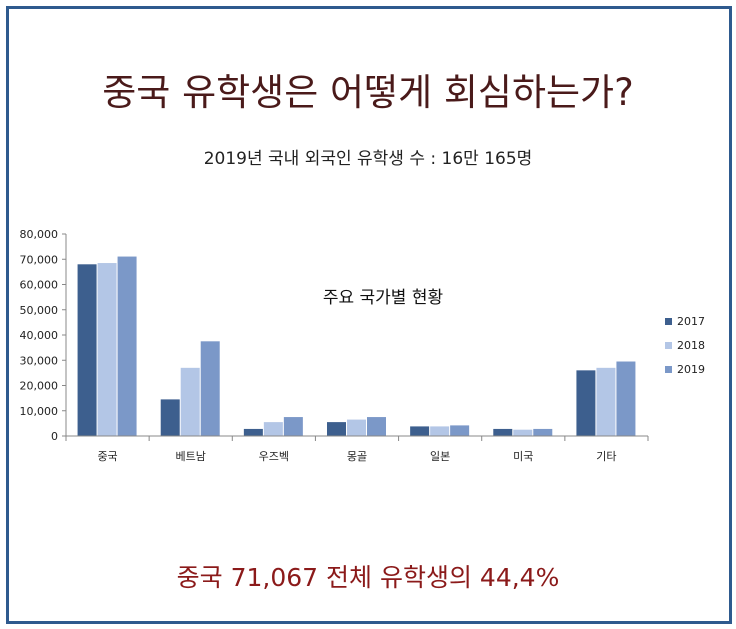 This screenshot has height=629, width=736. I want to click on x-category-label: 일본, so click(440, 456).